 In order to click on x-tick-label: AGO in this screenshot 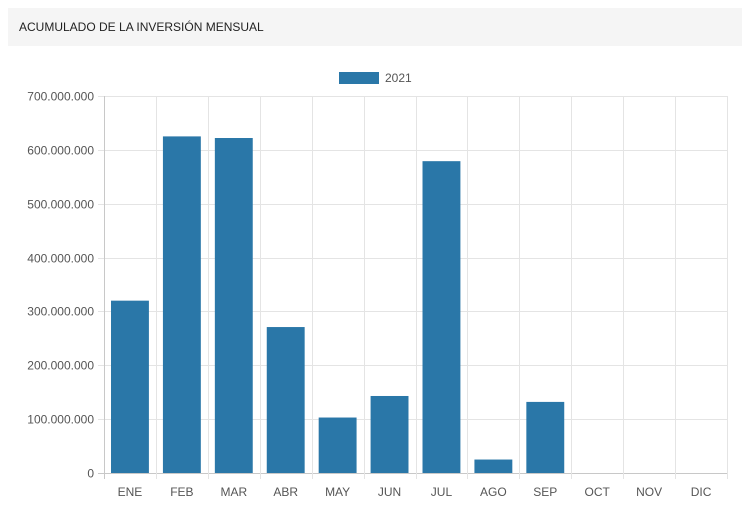, I will do `click(493, 492)`.